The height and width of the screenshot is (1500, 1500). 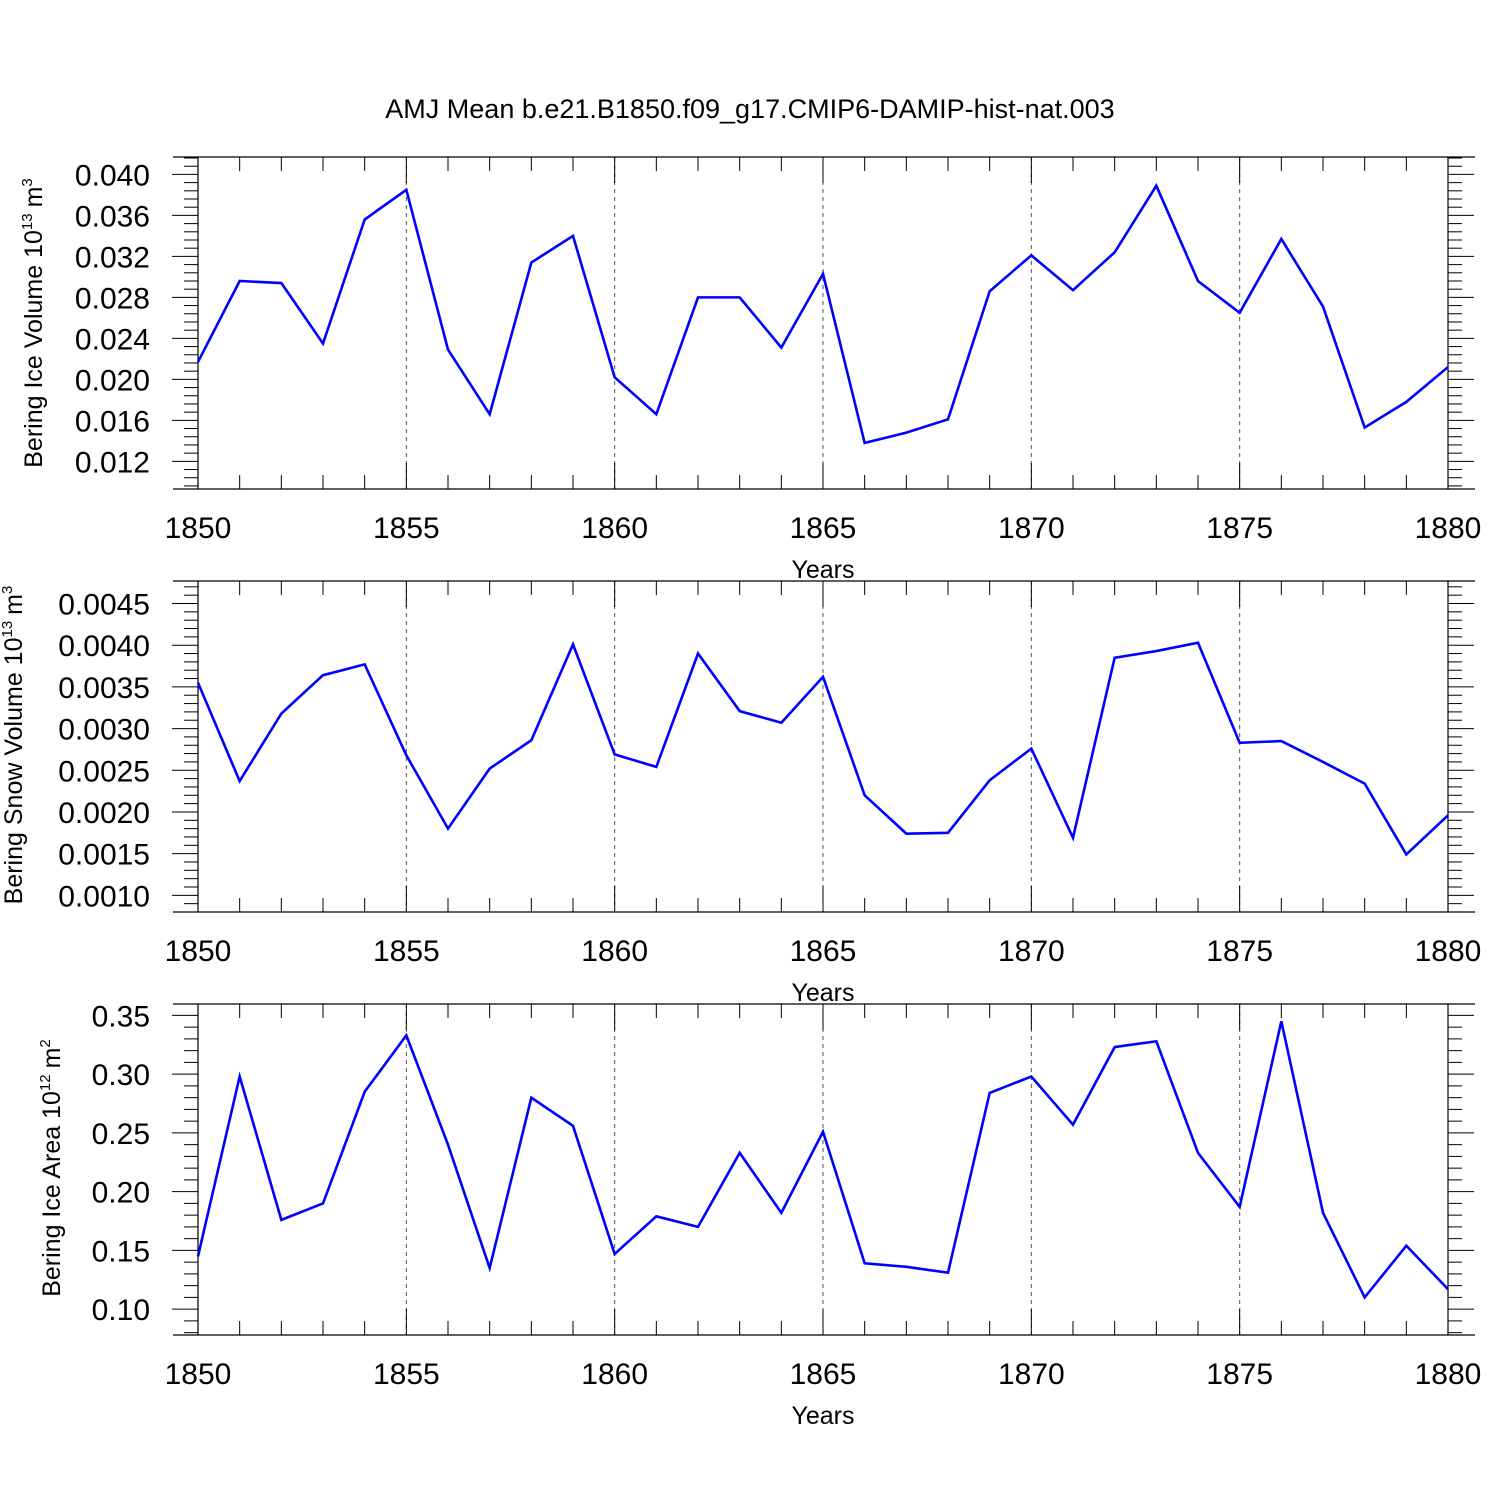 I want to click on y-tick-label: 0.024, so click(x=112, y=339).